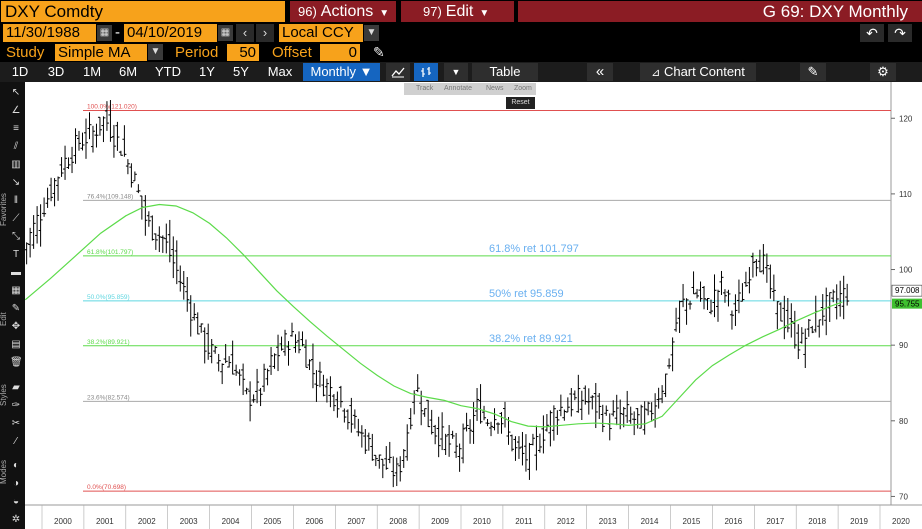 Image resolution: width=922 pixels, height=529 pixels. Describe the element at coordinates (379, 52) in the screenshot. I see `pencil-icon: ✎` at that location.